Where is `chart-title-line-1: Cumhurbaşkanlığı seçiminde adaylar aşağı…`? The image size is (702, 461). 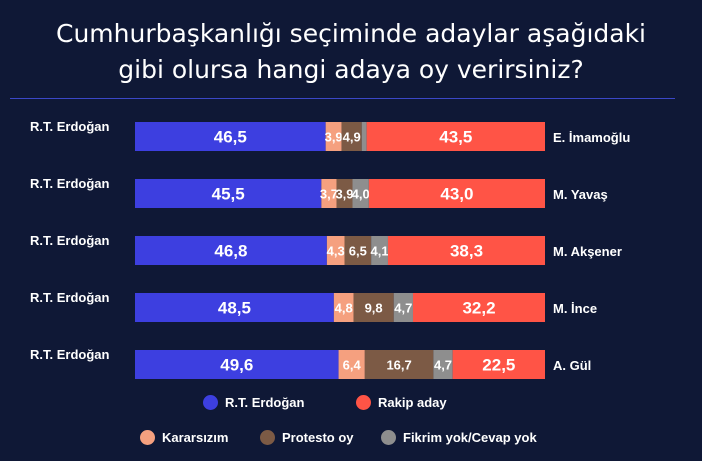
chart-title-line-1: Cumhurbaşkanlığı seçiminde adaylar aşağı… is located at coordinates (350, 33).